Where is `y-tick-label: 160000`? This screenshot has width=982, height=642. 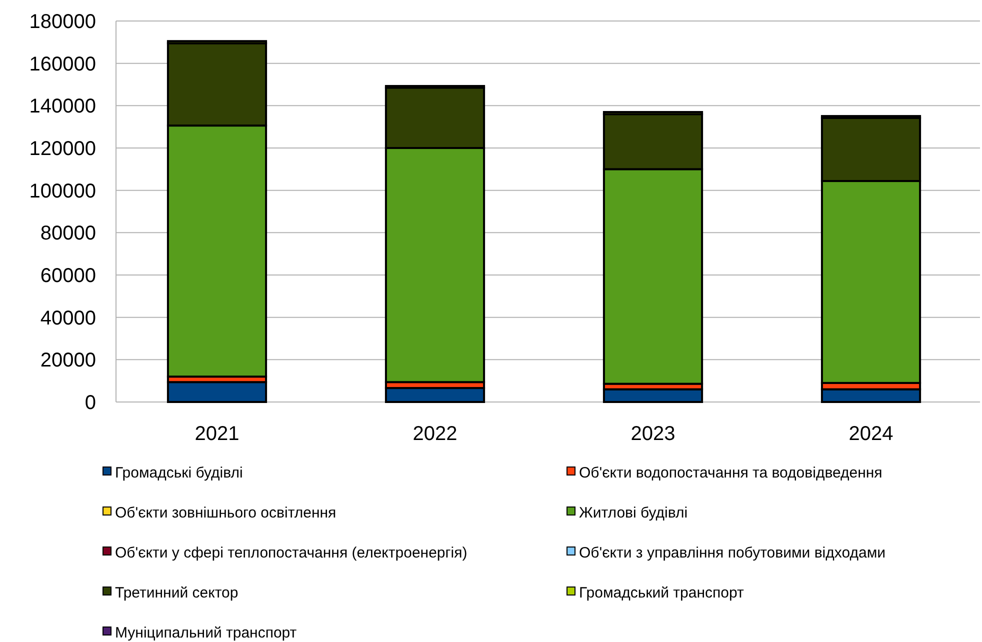 y-tick-label: 160000 is located at coordinates (62, 64).